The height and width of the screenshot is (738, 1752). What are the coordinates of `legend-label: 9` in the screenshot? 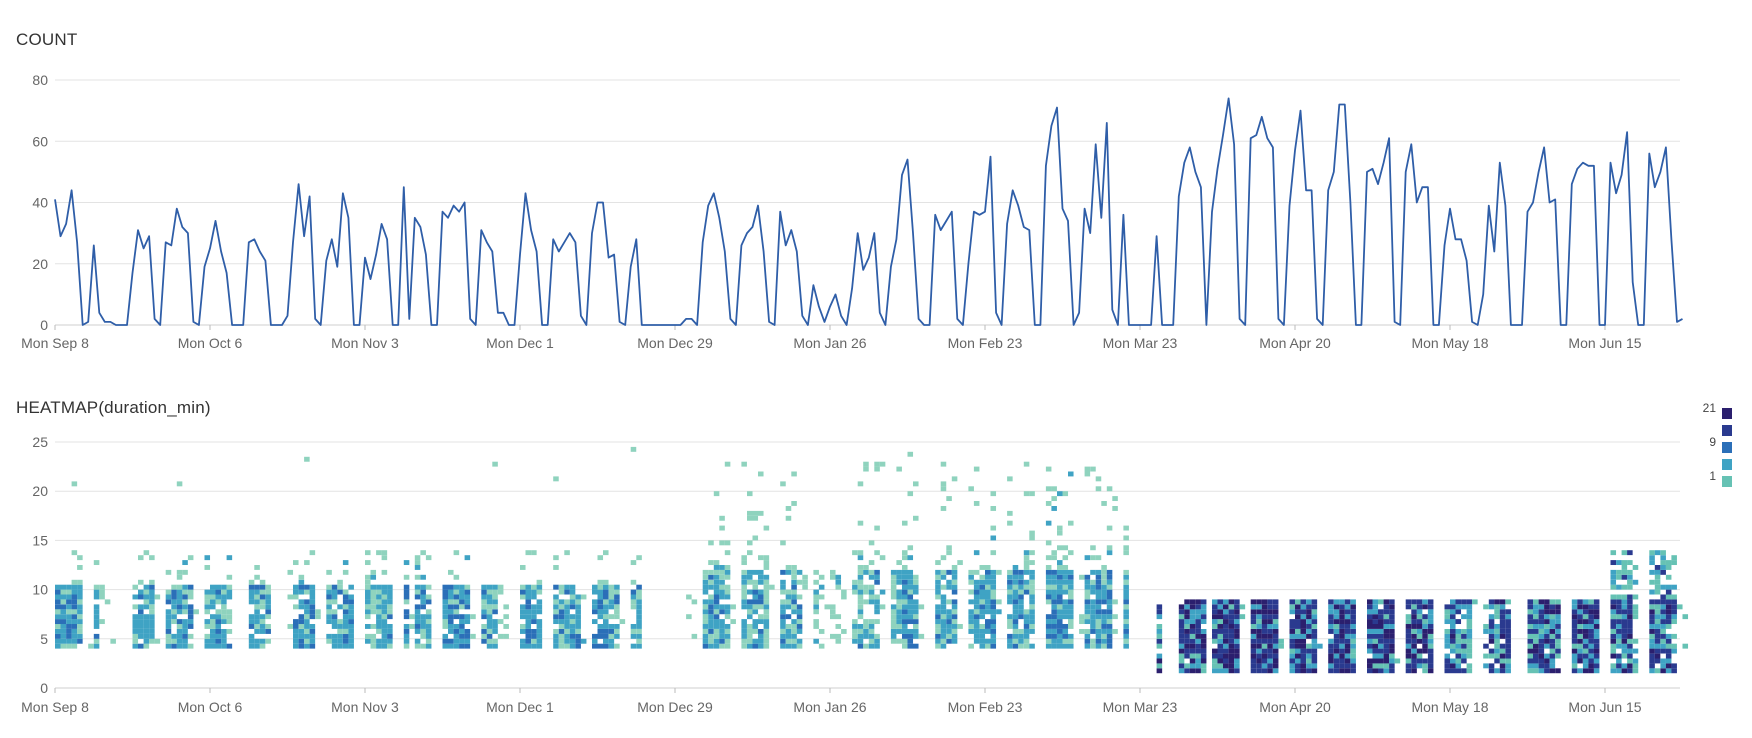 It's located at (1712, 442).